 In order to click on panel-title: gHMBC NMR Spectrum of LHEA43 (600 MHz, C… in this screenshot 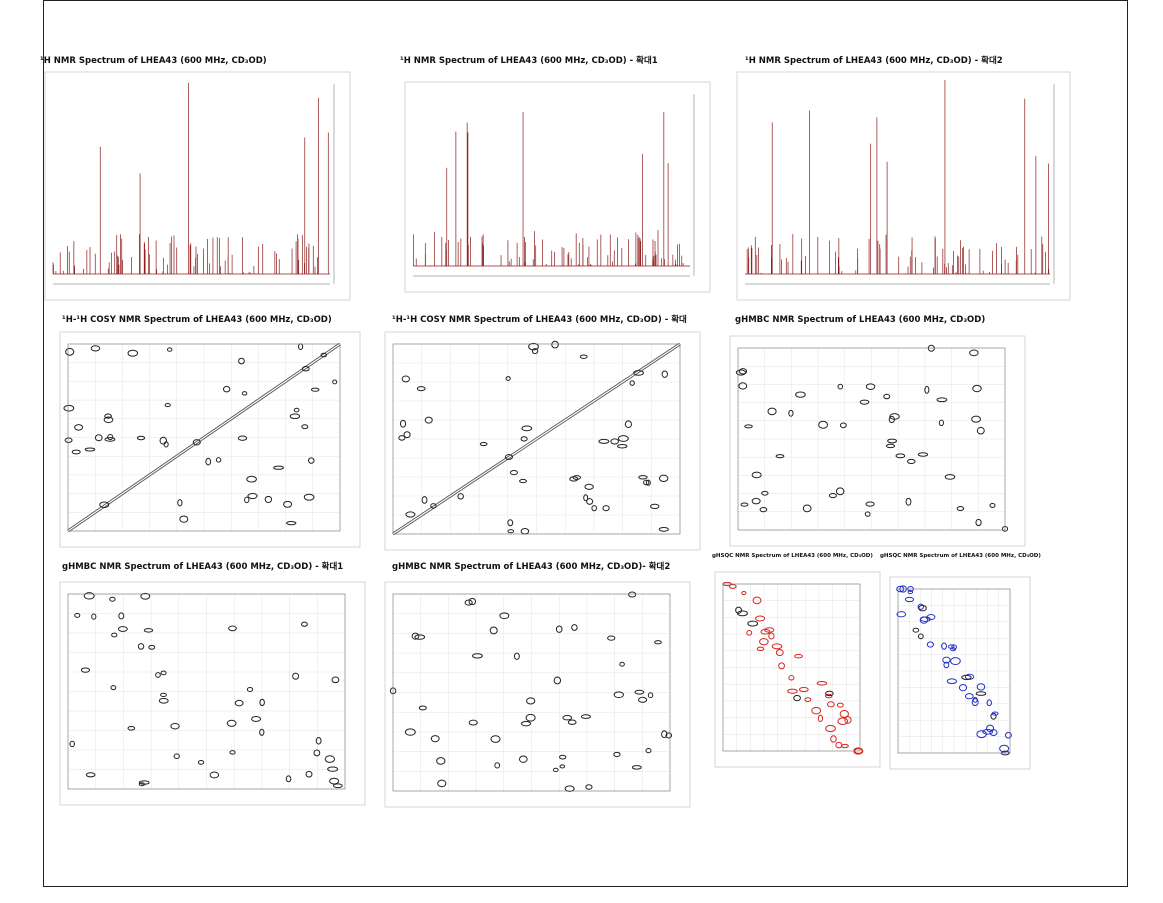, I will do `click(860, 320)`.